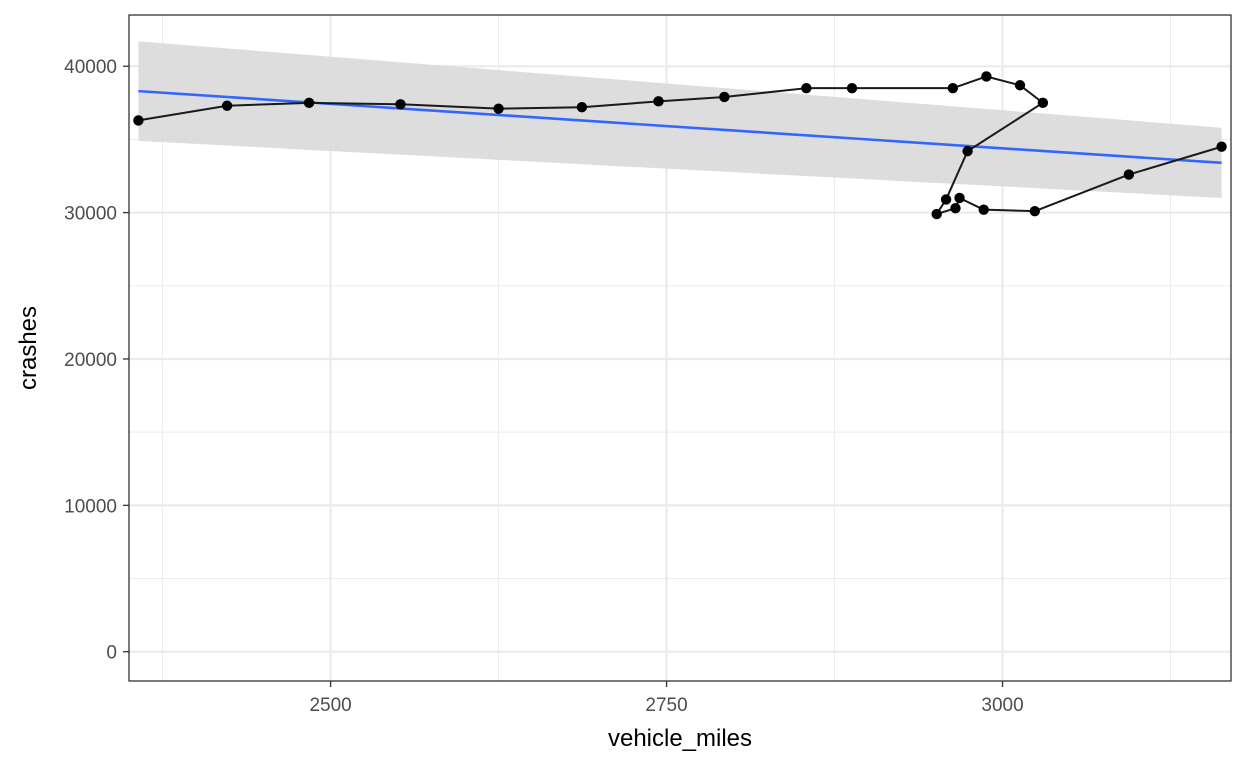  I want to click on y-axis-title: crashes, so click(28, 348).